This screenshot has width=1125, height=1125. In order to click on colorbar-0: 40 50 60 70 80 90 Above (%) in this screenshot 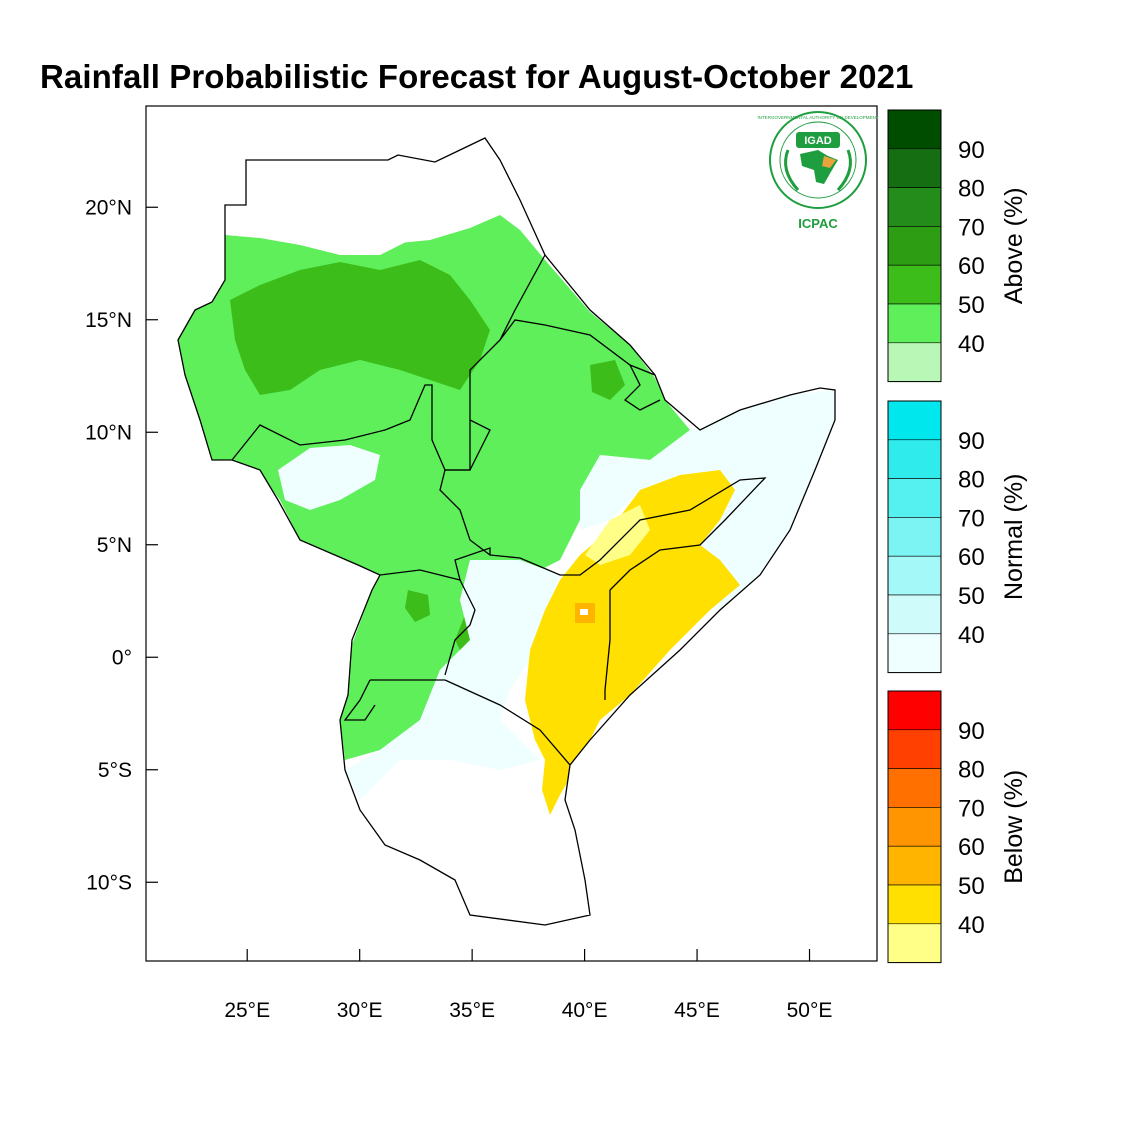, I will do `click(957, 246)`.